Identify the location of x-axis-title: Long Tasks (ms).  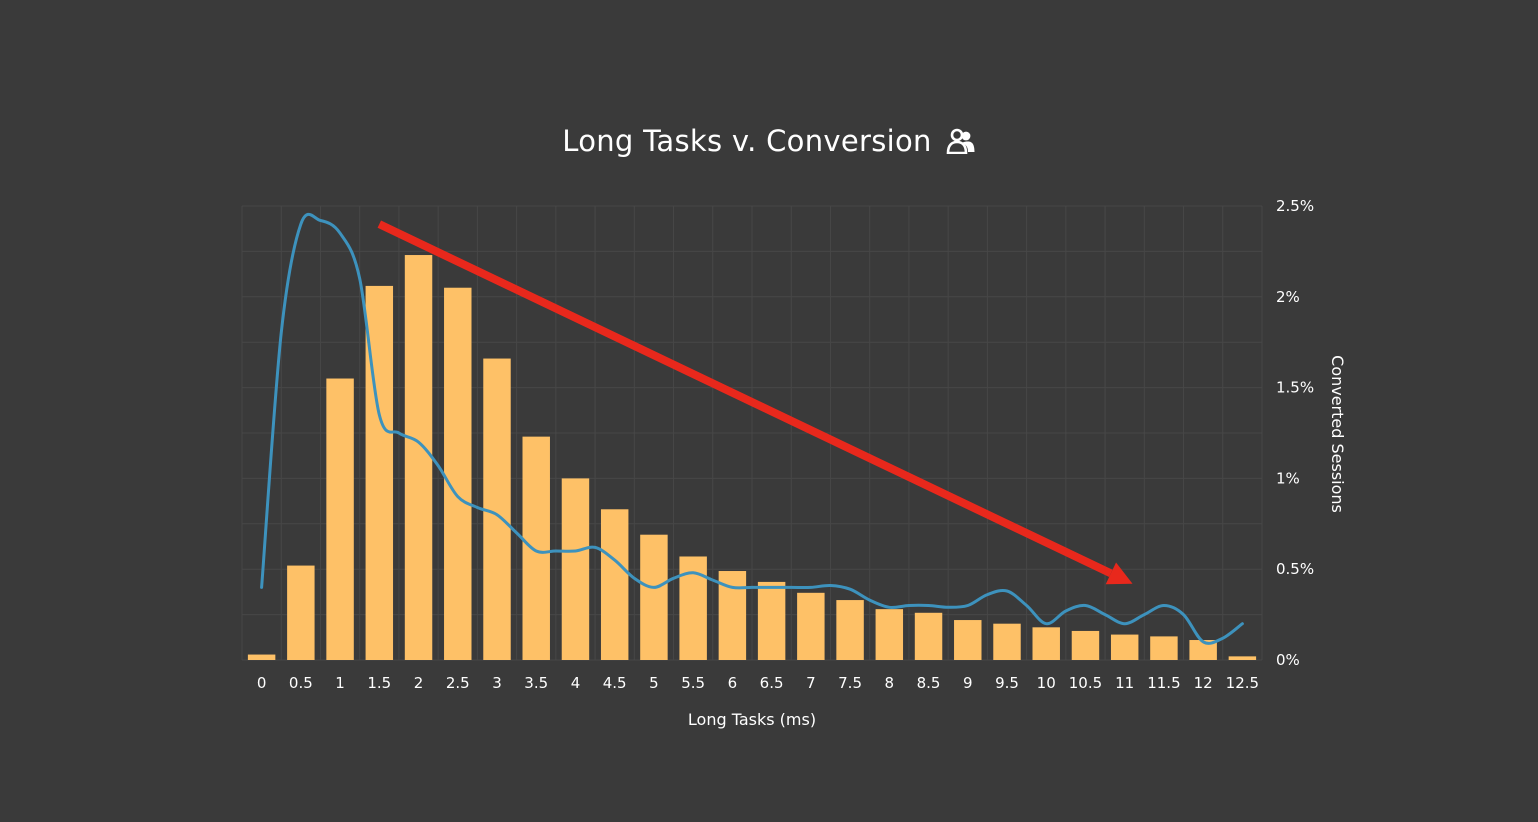
(752, 719).